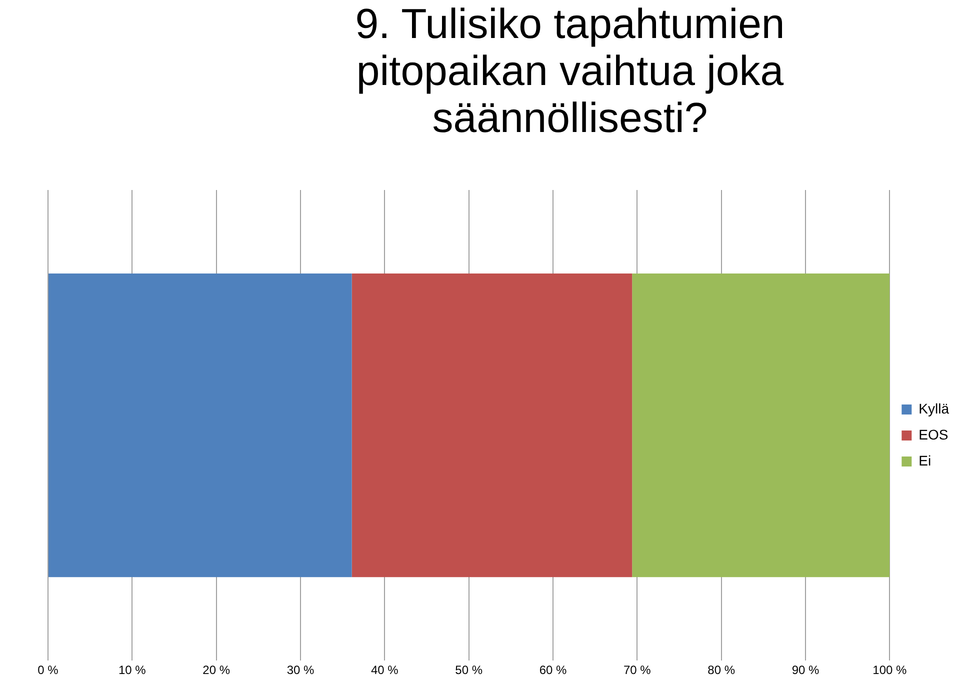 This screenshot has width=959, height=683. What do you see at coordinates (637, 670) in the screenshot?
I see `x-tick-label: 70 %` at bounding box center [637, 670].